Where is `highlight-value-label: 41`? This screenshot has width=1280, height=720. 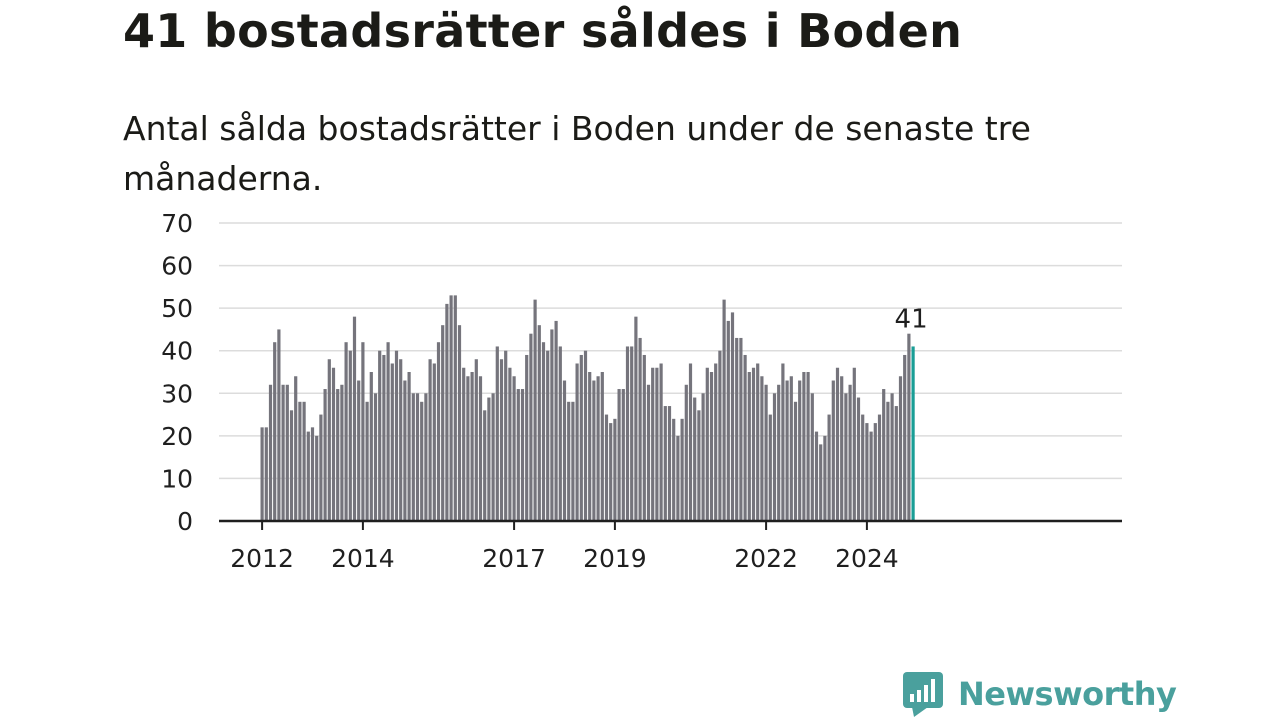 highlight-value-label: 41 is located at coordinates (911, 319).